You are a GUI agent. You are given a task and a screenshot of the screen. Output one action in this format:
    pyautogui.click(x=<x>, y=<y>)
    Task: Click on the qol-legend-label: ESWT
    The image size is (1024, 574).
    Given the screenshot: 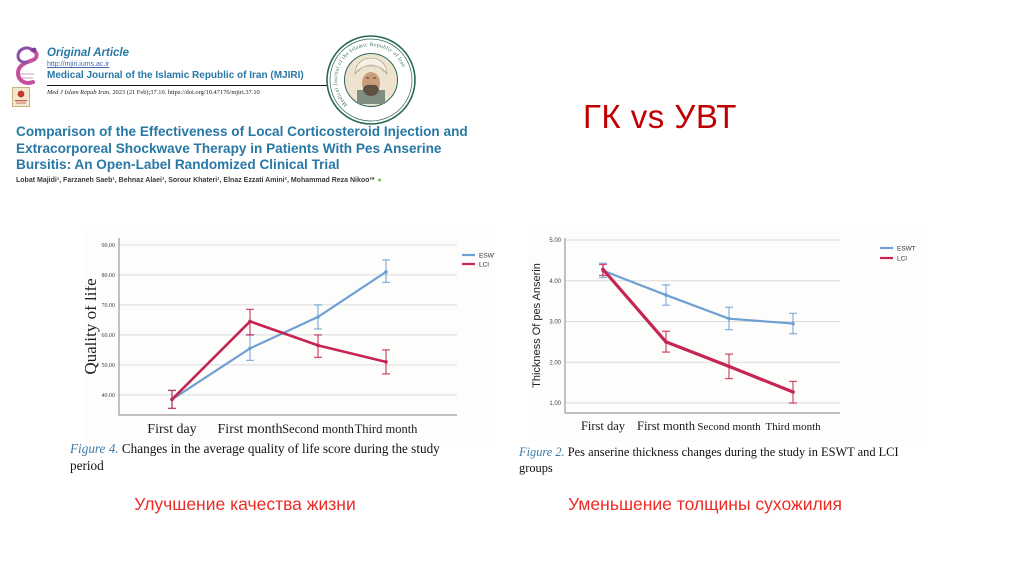 What is the action you would take?
    pyautogui.click(x=487, y=255)
    